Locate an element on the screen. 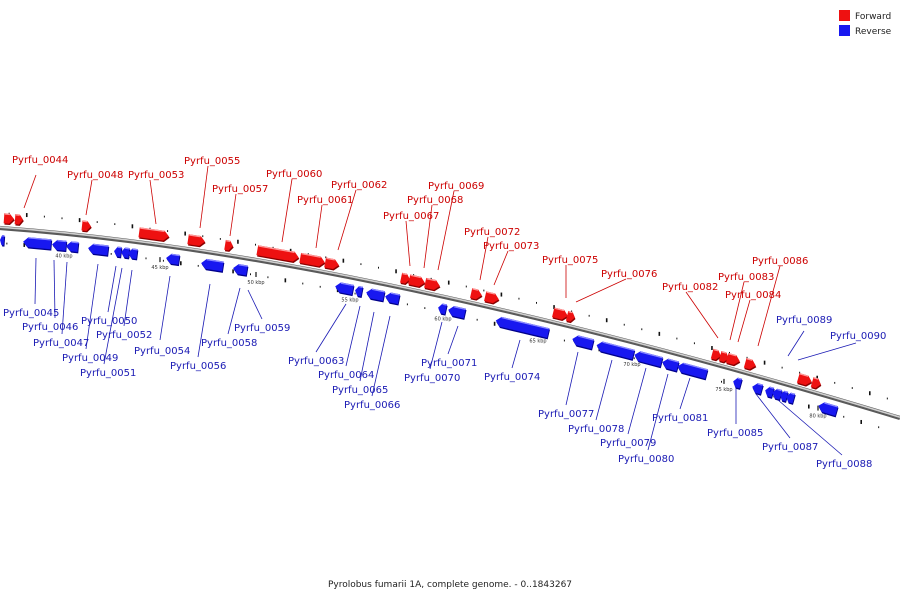 The width and height of the screenshot is (900, 600). reverse-gene-label: Pyrfu_0051 is located at coordinates (108, 373).